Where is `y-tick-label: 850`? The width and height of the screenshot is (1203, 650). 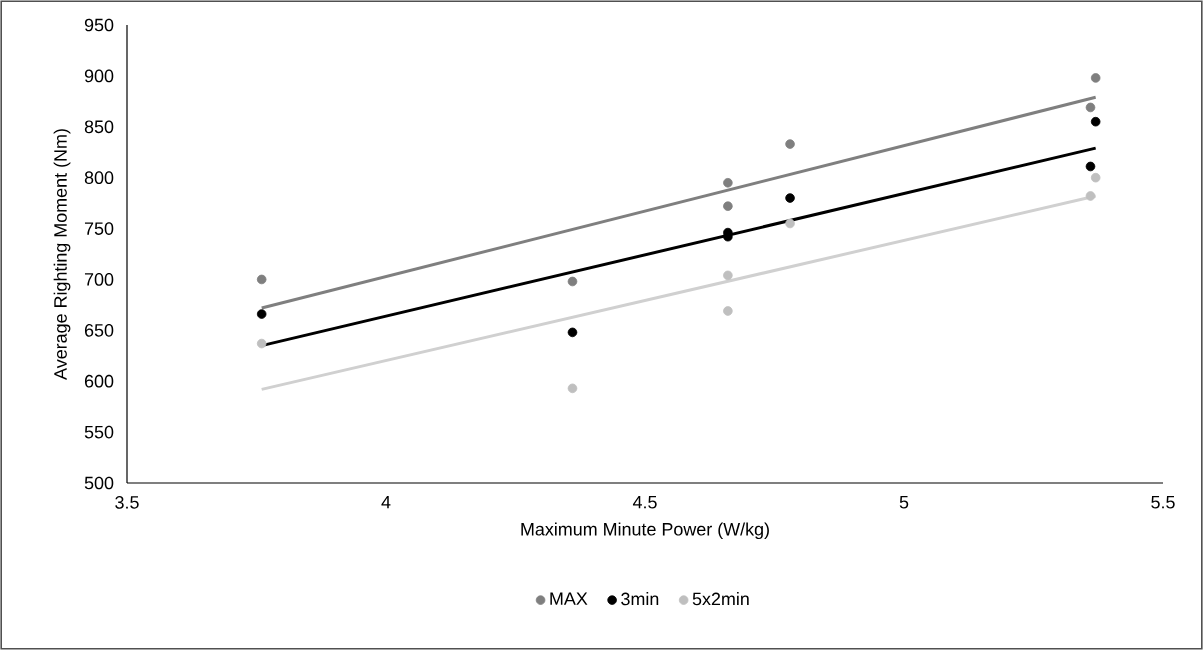
y-tick-label: 850 is located at coordinates (99, 127).